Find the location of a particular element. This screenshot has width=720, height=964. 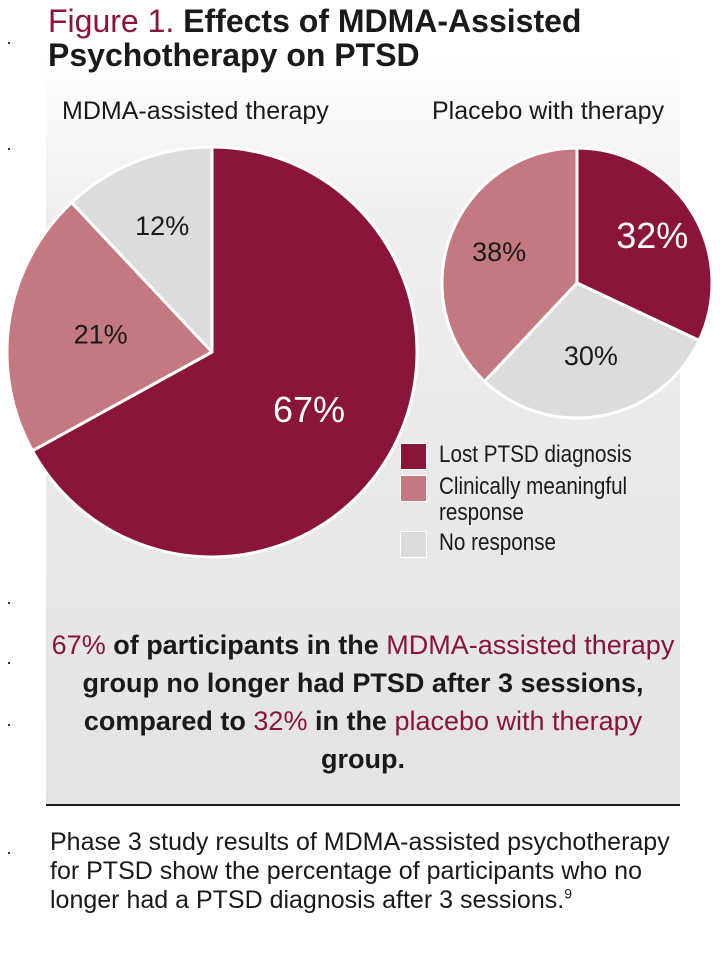

legend-item-lost: Lost PTSD diagnosis is located at coordinates (550, 456).